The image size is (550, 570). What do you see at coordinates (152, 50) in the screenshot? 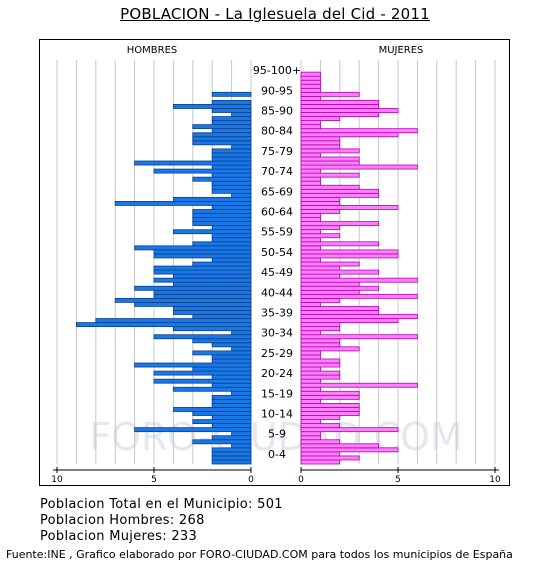
I see `group-label-hombres: HOMBRES` at bounding box center [152, 50].